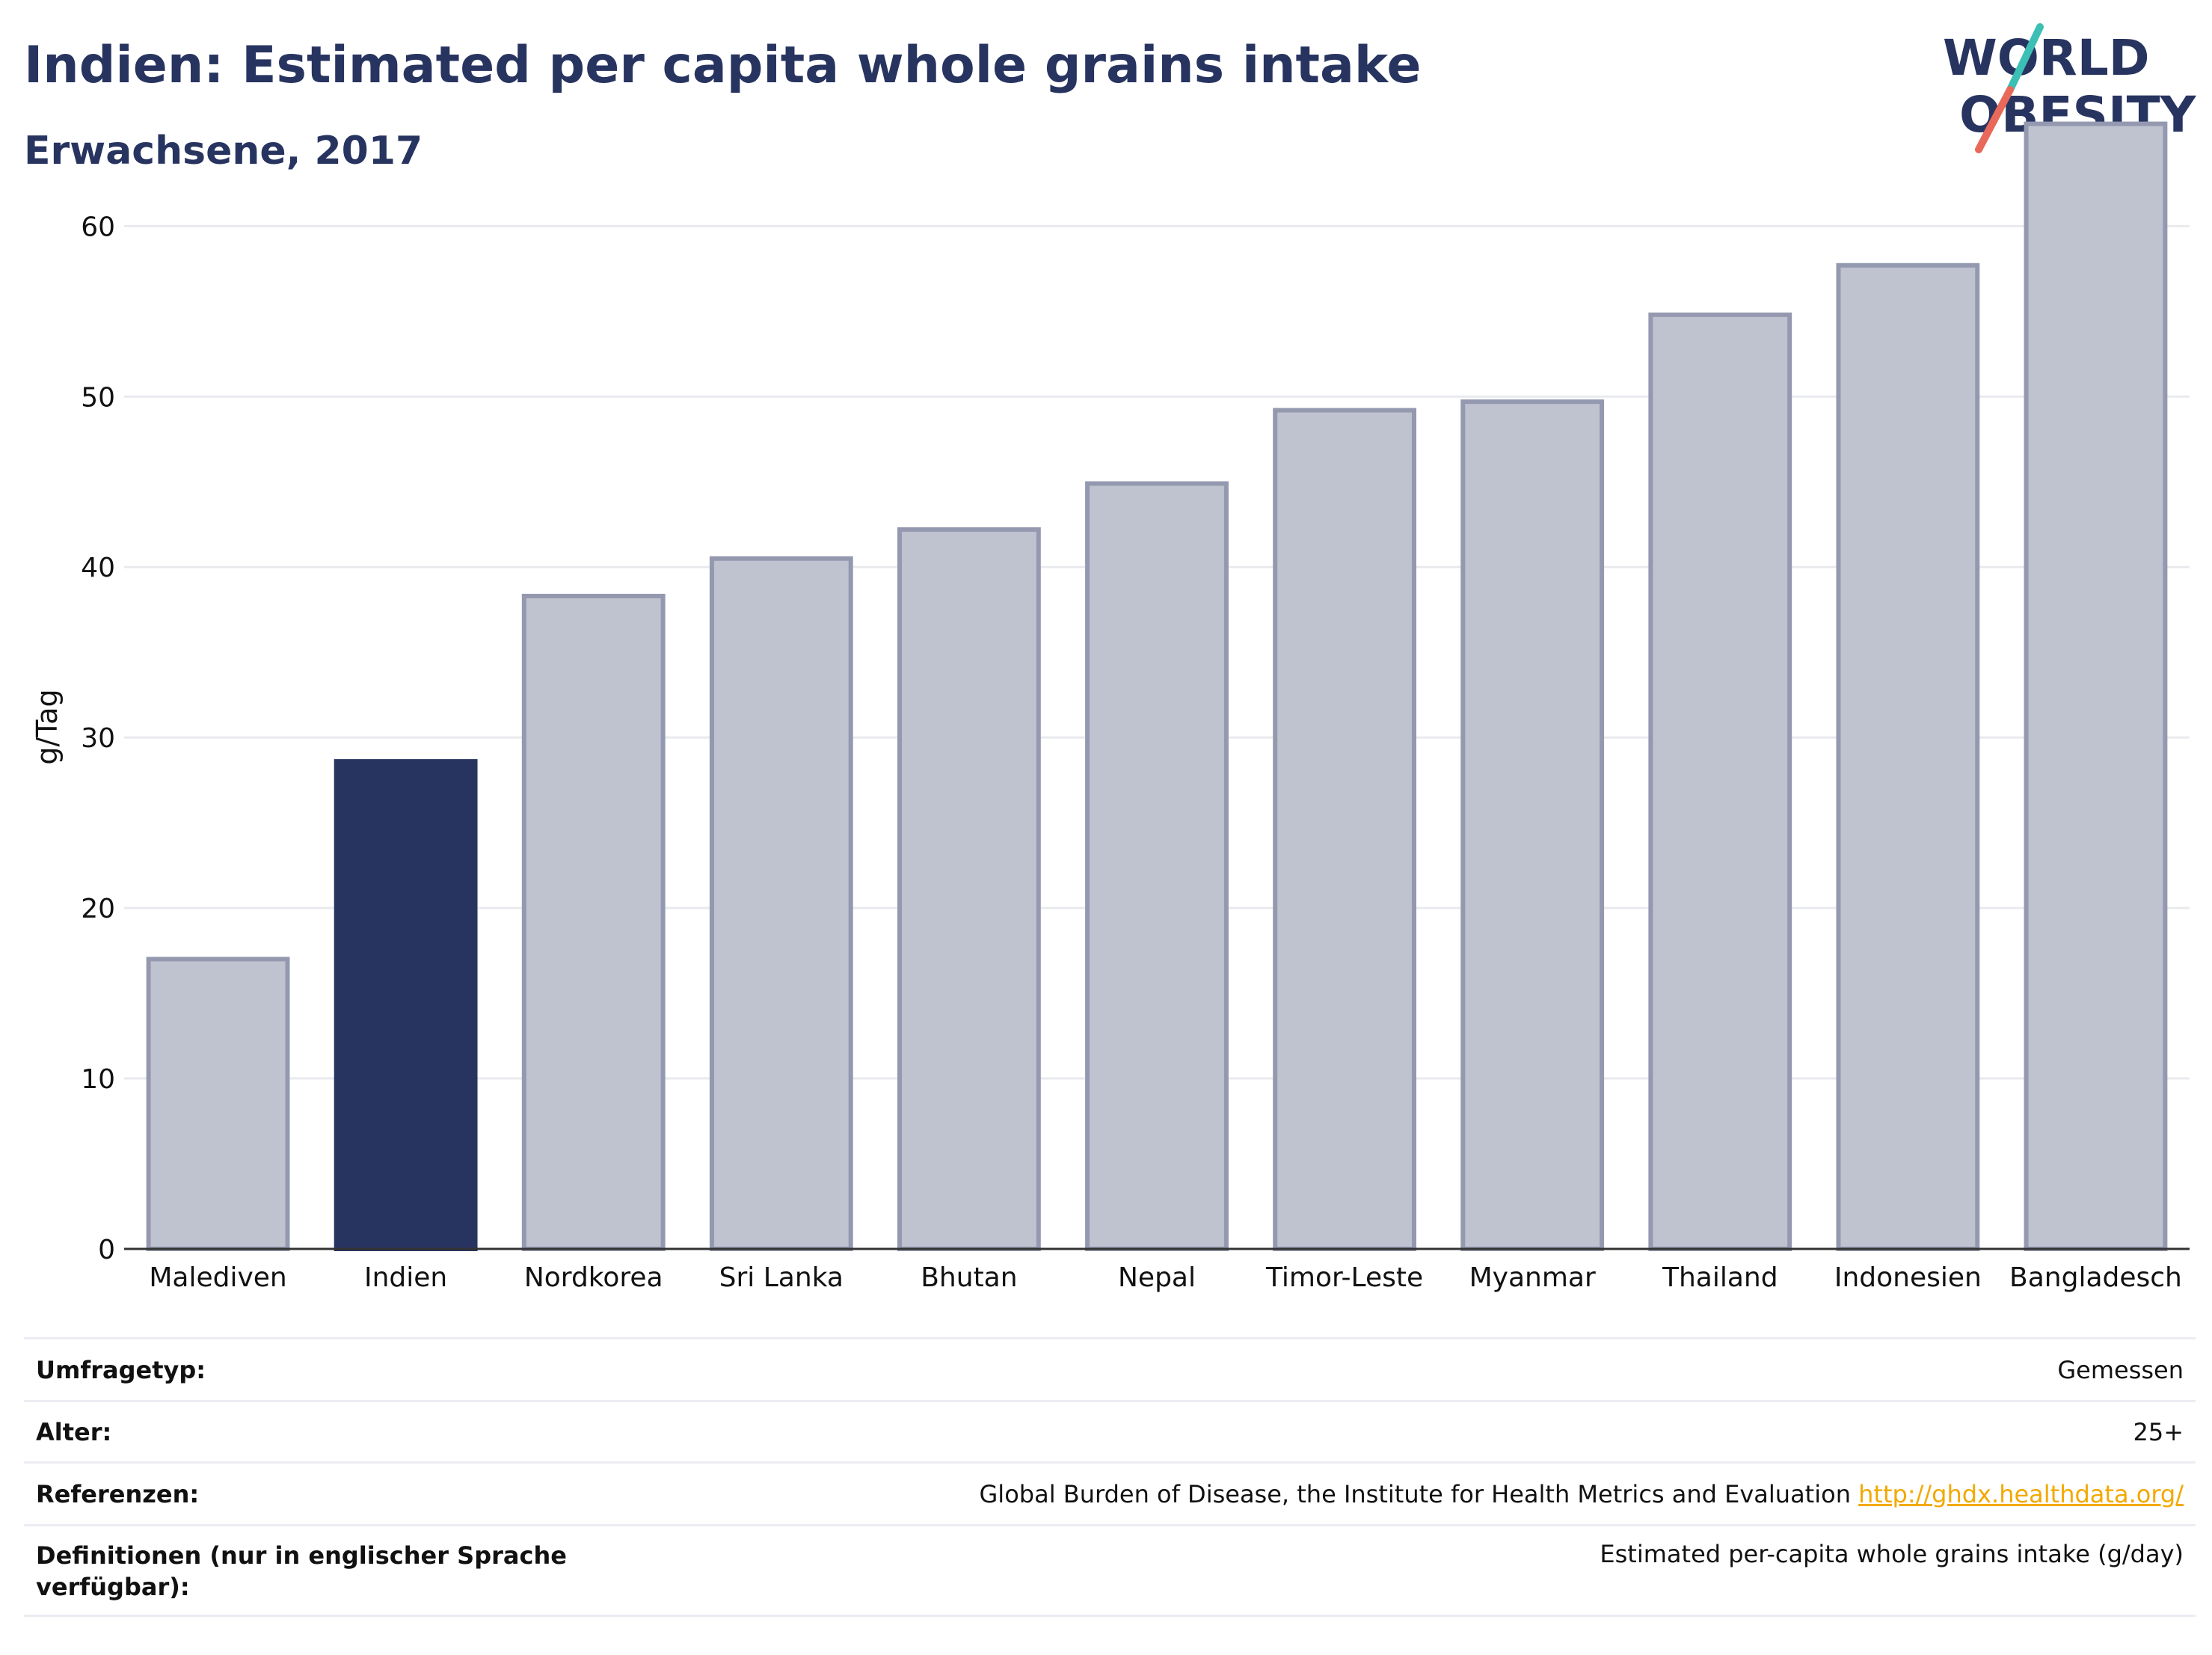 This screenshot has width=2212, height=1655. I want to click on y-axis-label: g/Tag, so click(47, 726).